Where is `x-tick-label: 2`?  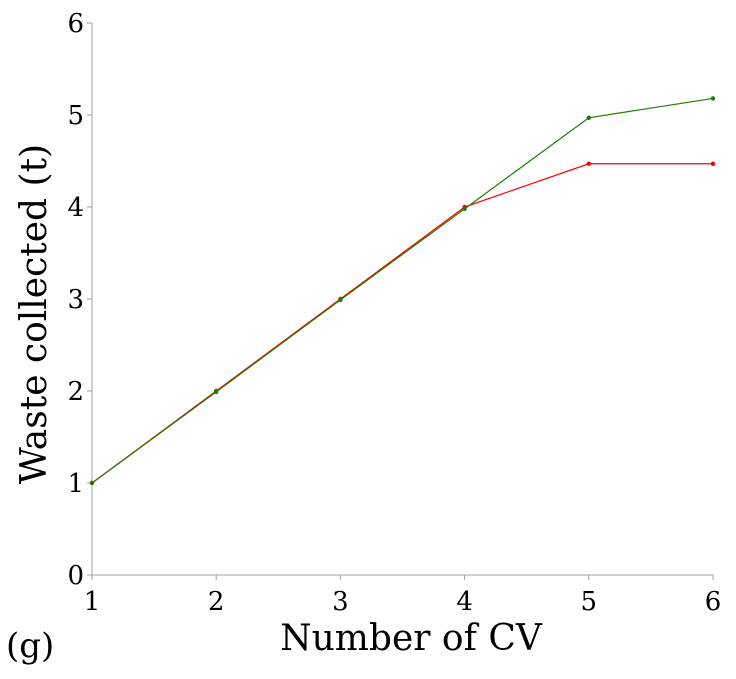 x-tick-label: 2 is located at coordinates (216, 602).